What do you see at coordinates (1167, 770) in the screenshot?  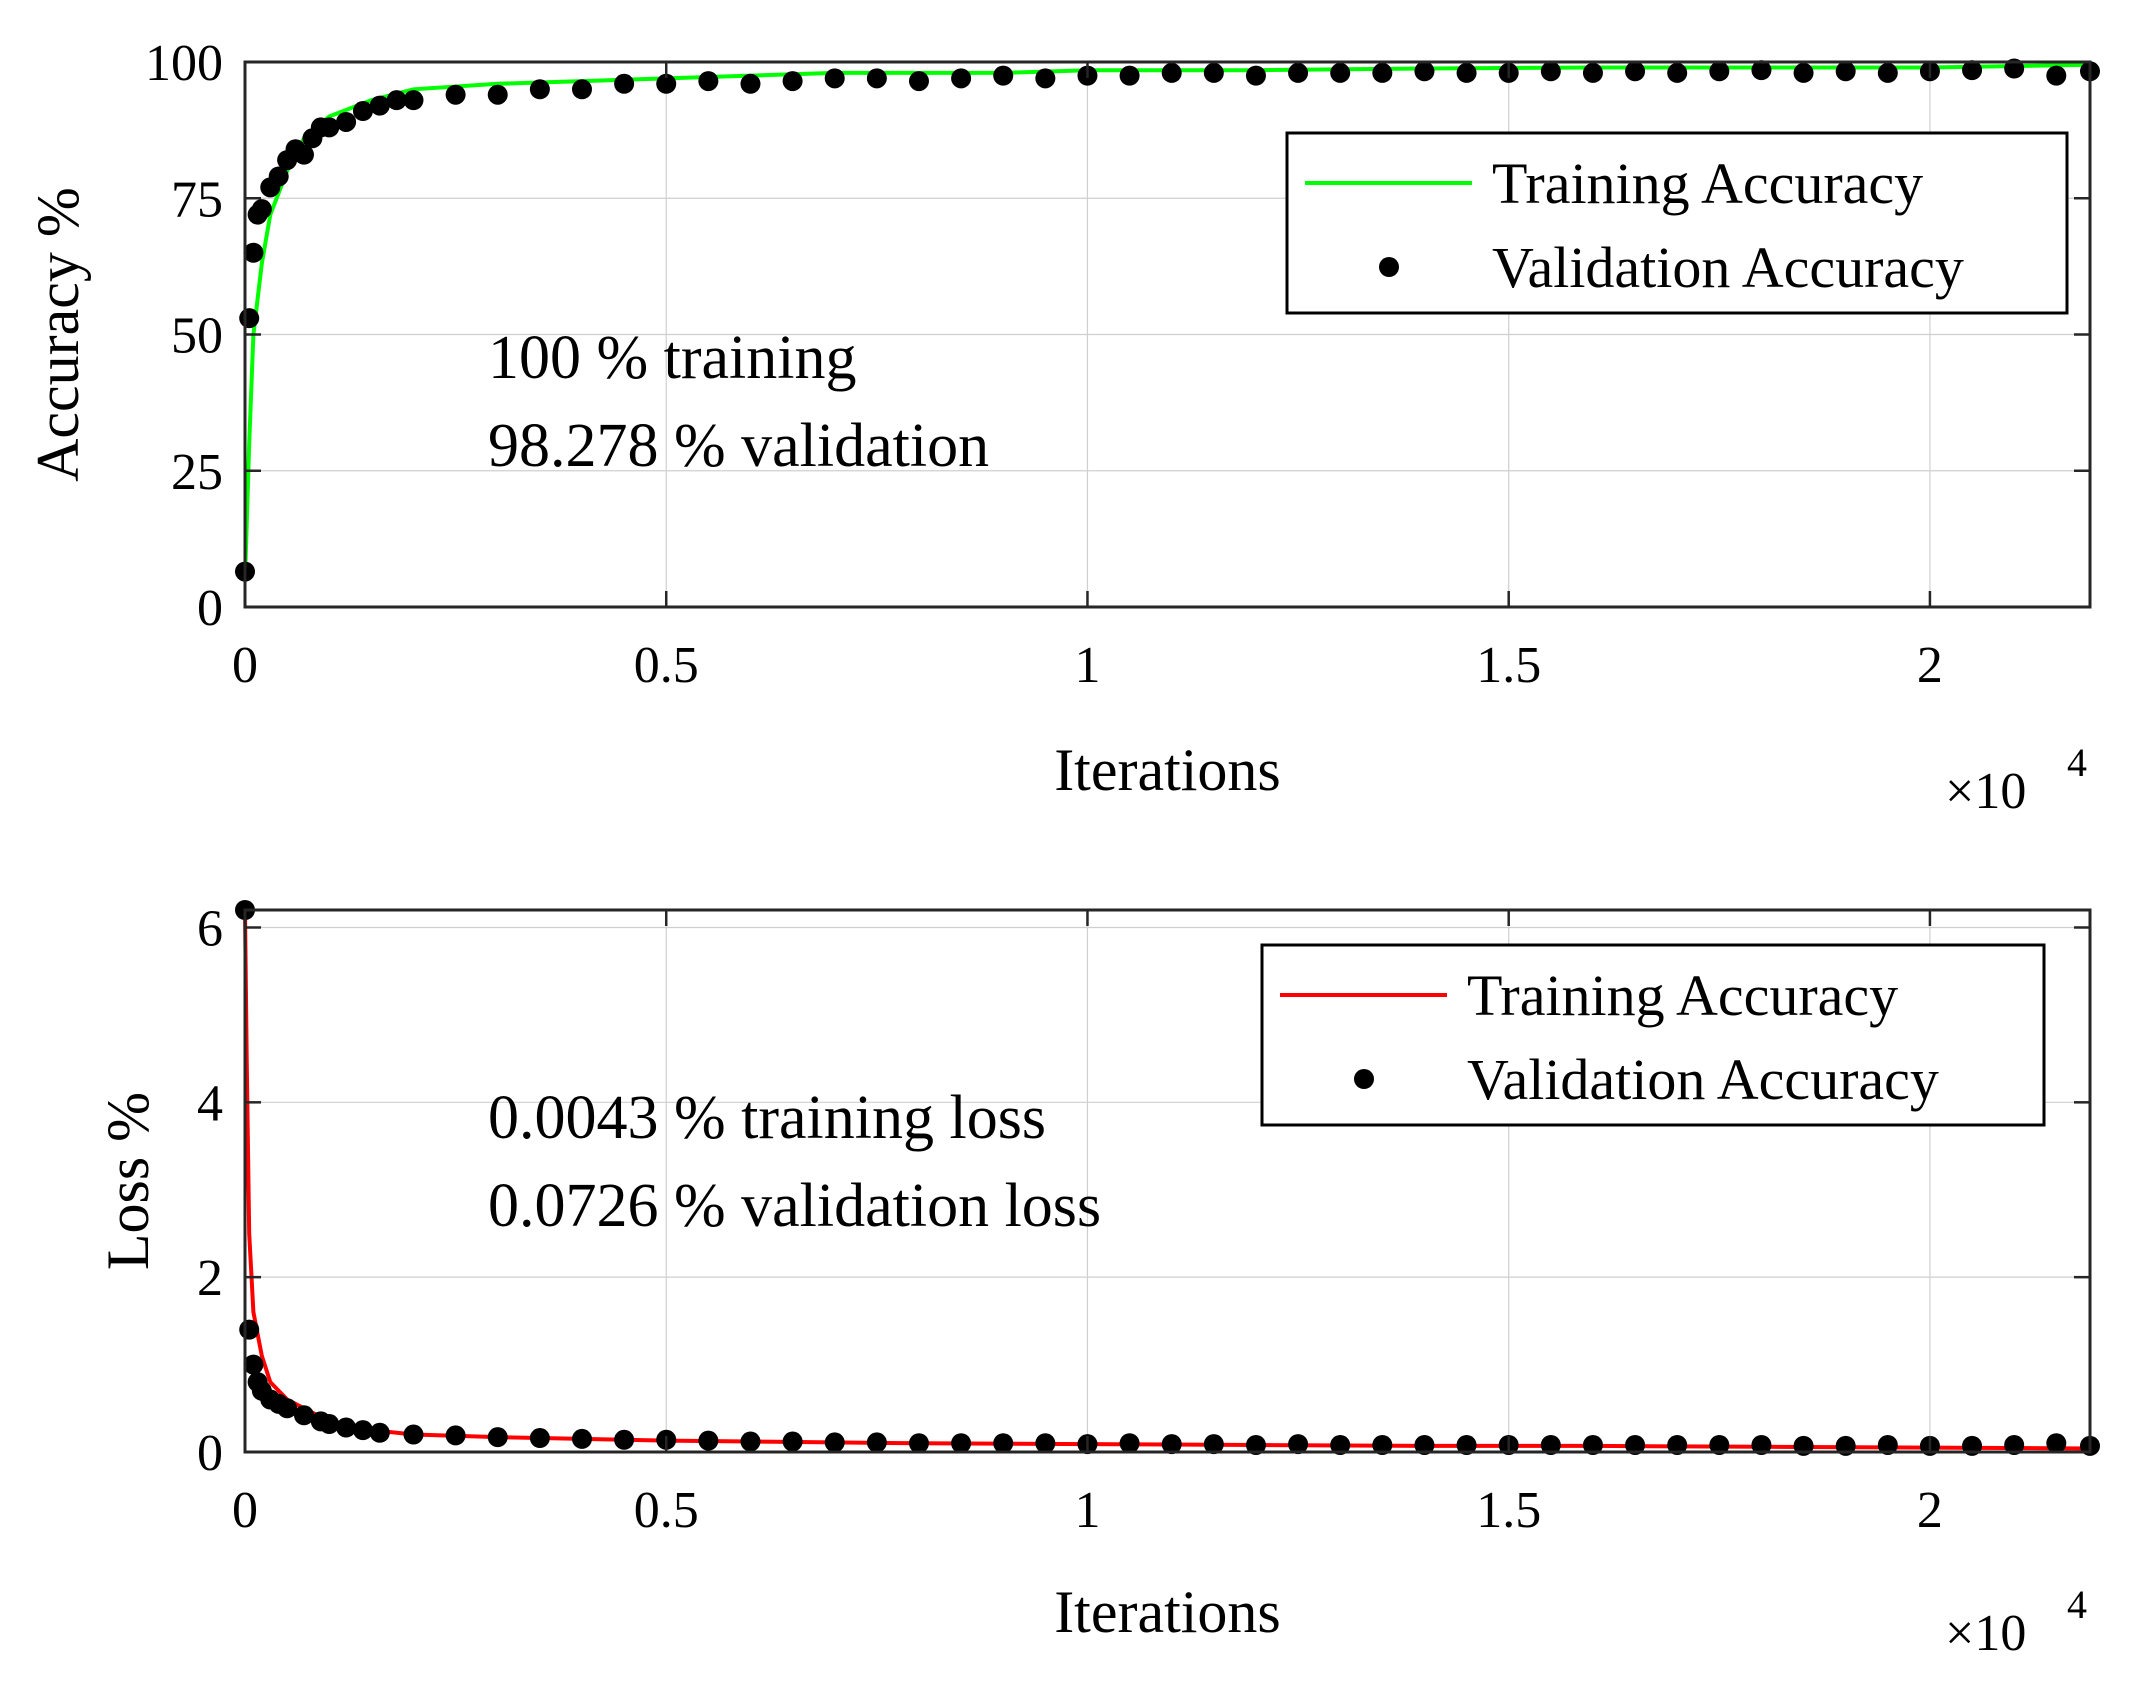 I see `accuracy-x-axis-label: Iterations` at bounding box center [1167, 770].